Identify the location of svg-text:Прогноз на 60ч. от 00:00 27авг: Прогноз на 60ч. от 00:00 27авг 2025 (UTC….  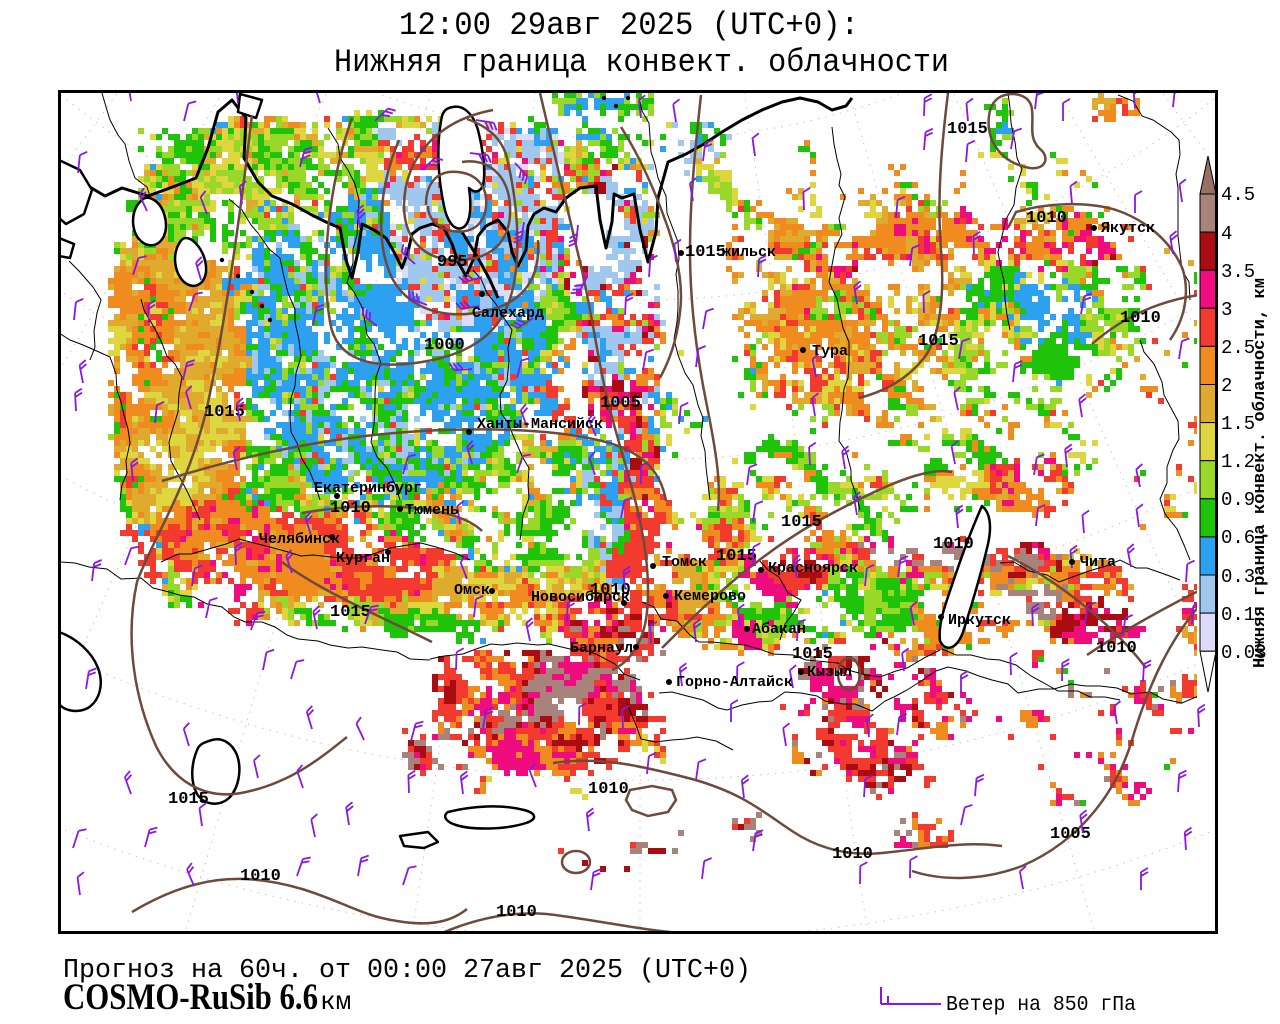
(407, 971).